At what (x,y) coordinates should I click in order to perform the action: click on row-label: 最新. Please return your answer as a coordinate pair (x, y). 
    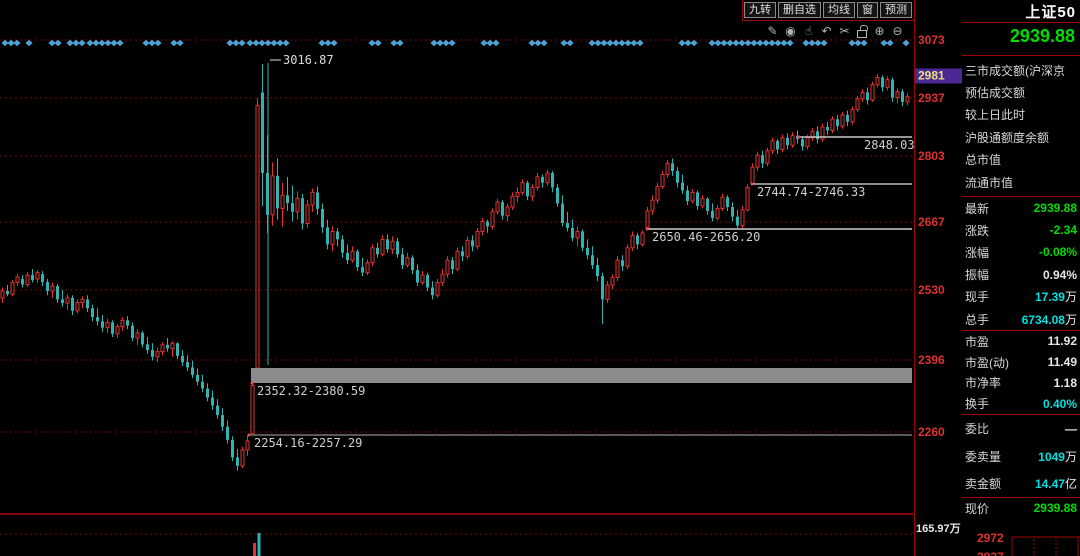
    Looking at the image, I should click on (977, 208).